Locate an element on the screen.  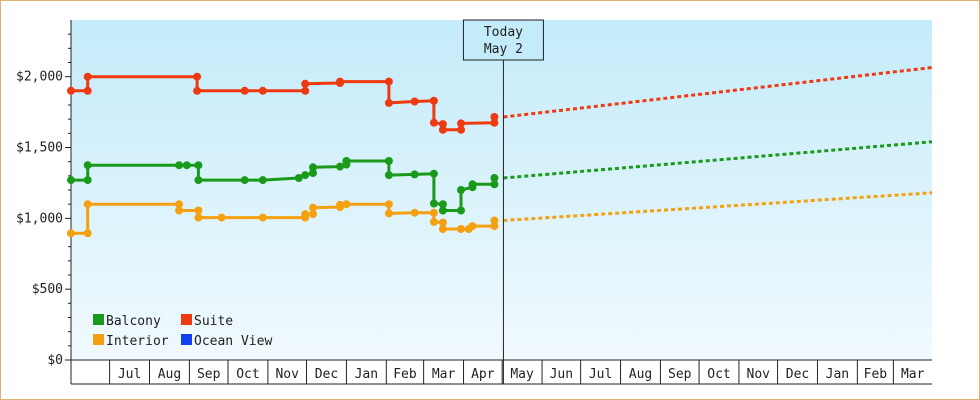
today-box is located at coordinates (503, 40).